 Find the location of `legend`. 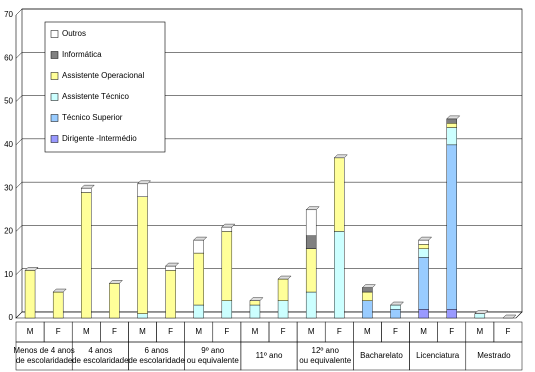

legend is located at coordinates (105, 87).